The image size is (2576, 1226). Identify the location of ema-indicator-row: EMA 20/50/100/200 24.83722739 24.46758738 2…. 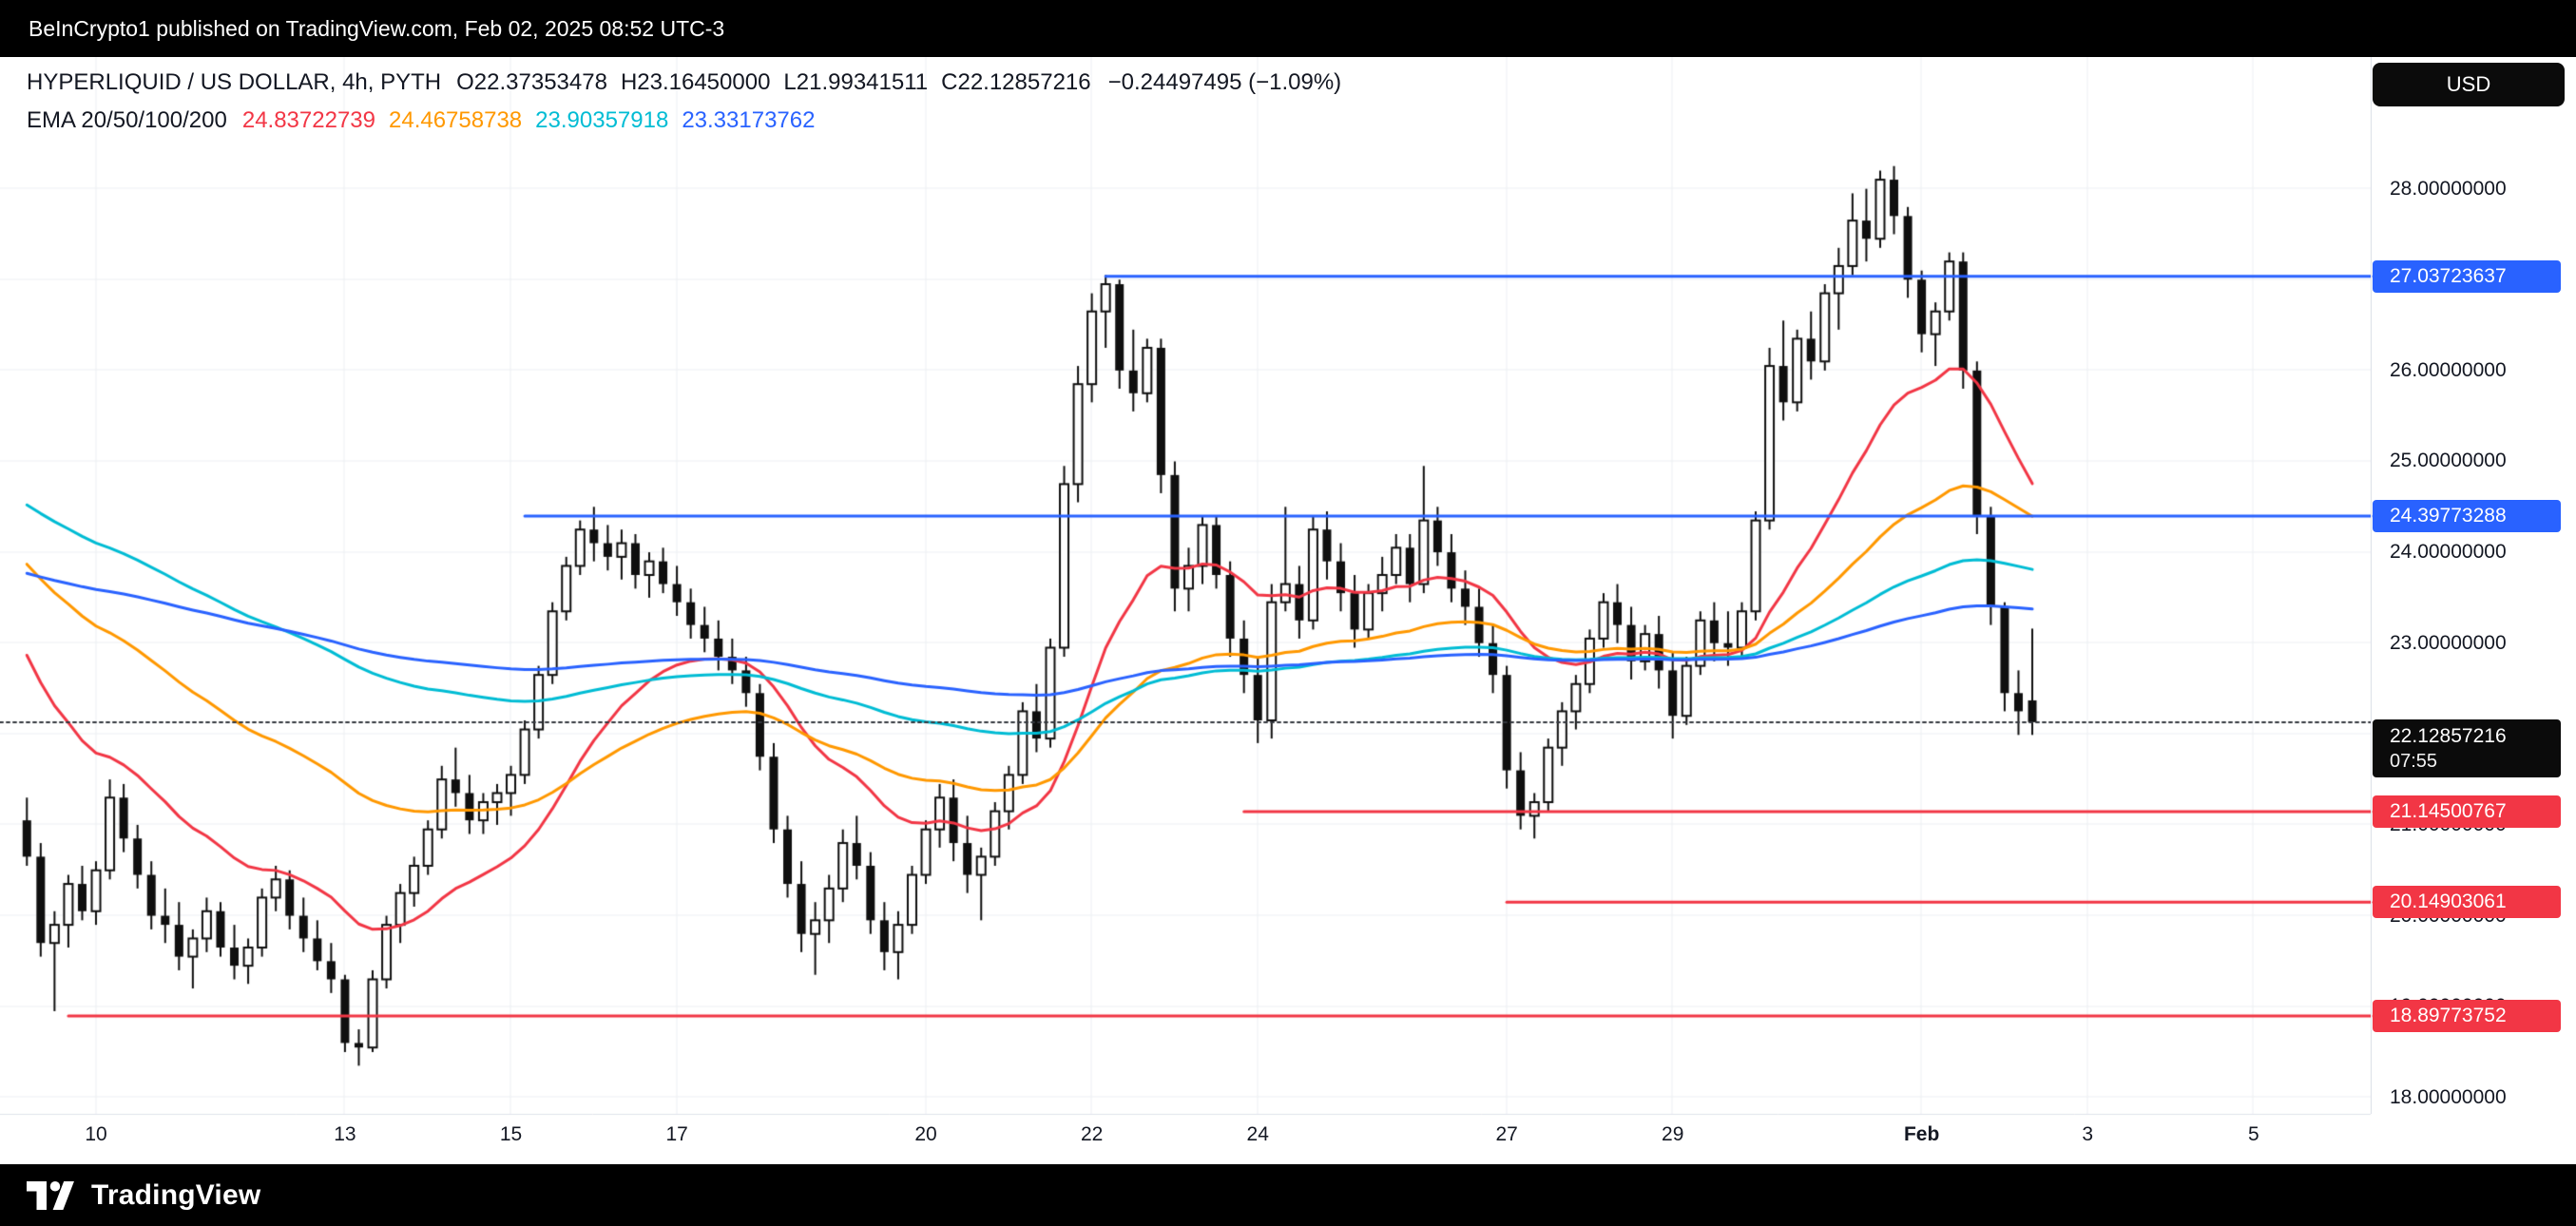
(684, 121).